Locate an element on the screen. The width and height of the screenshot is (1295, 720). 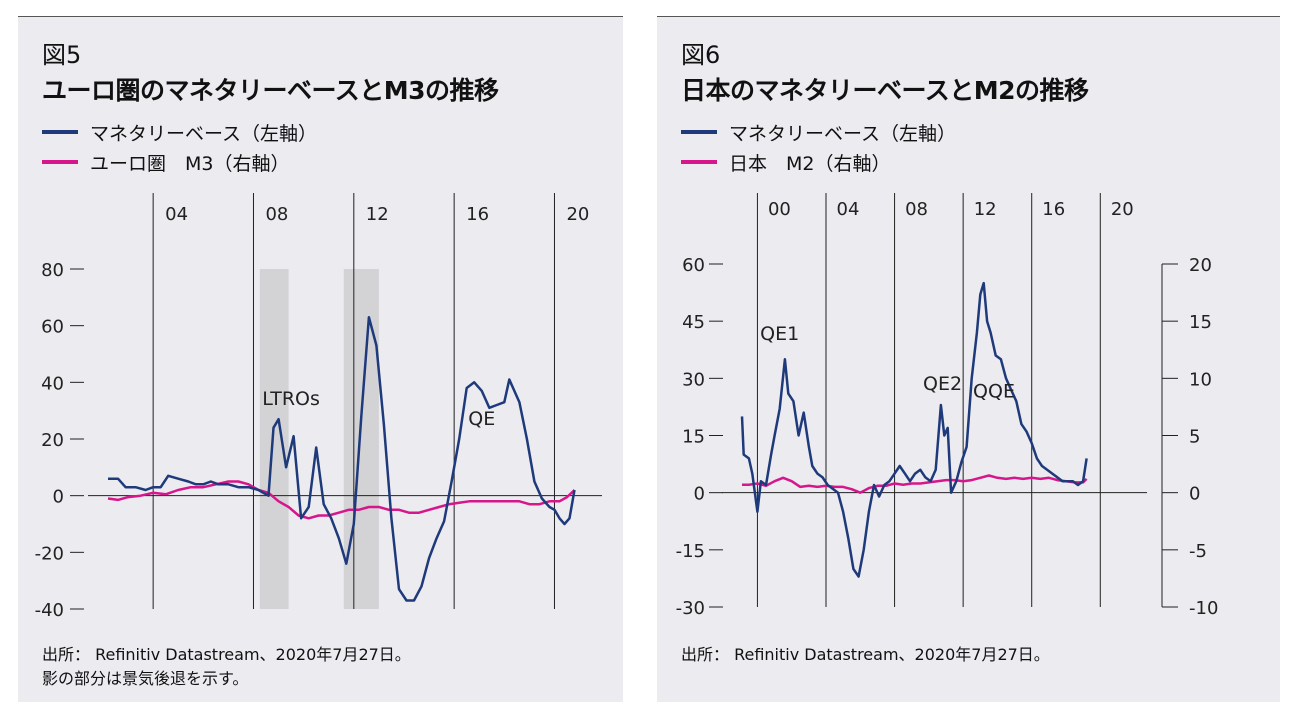
figure-number: 図6 is located at coordinates (701, 55).